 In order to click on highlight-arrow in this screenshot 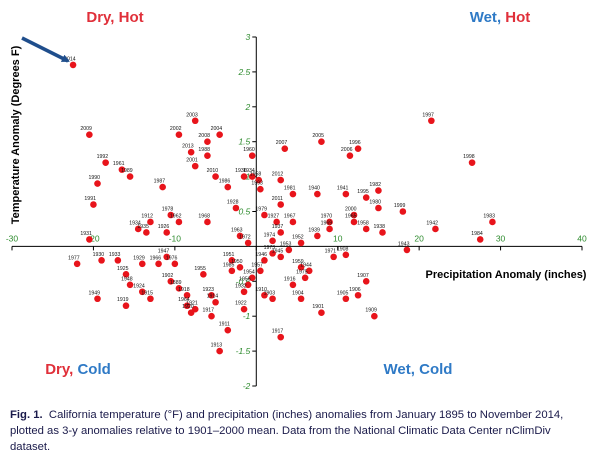, I will do `click(45, 49)`.